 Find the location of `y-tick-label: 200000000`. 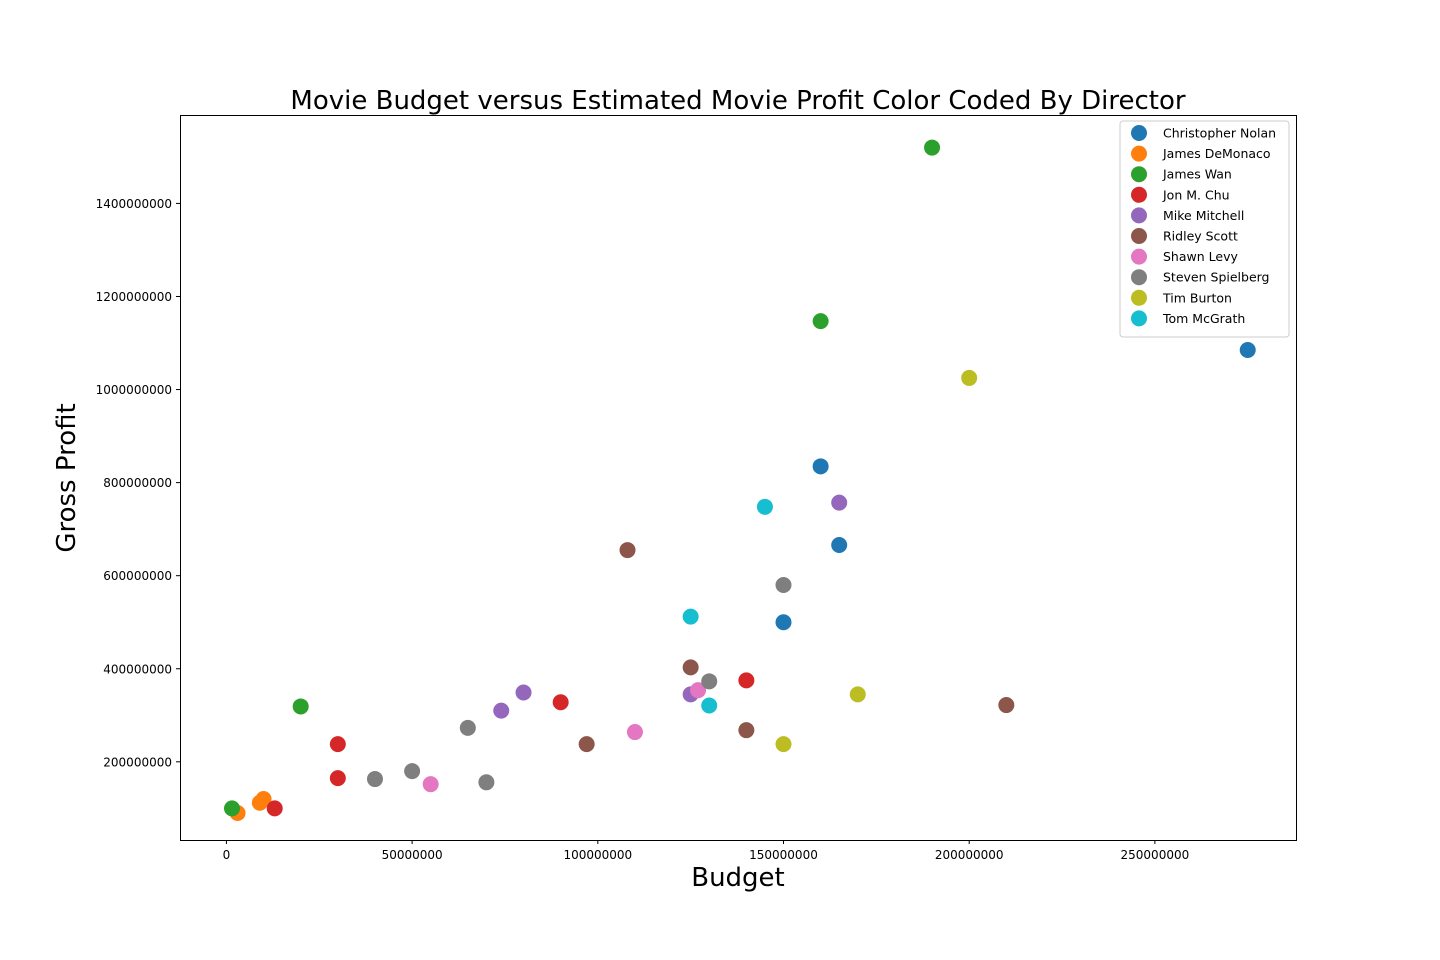

y-tick-label: 200000000 is located at coordinates (137, 762).